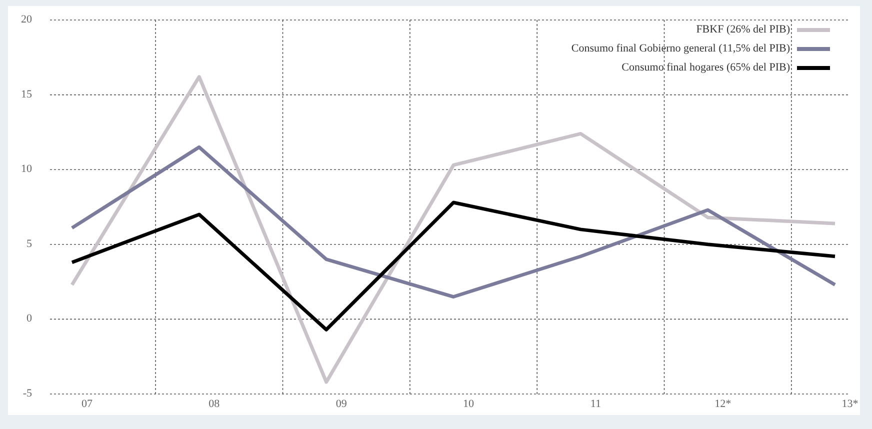 The width and height of the screenshot is (872, 429). I want to click on x-tick-label: 12*, so click(723, 404).